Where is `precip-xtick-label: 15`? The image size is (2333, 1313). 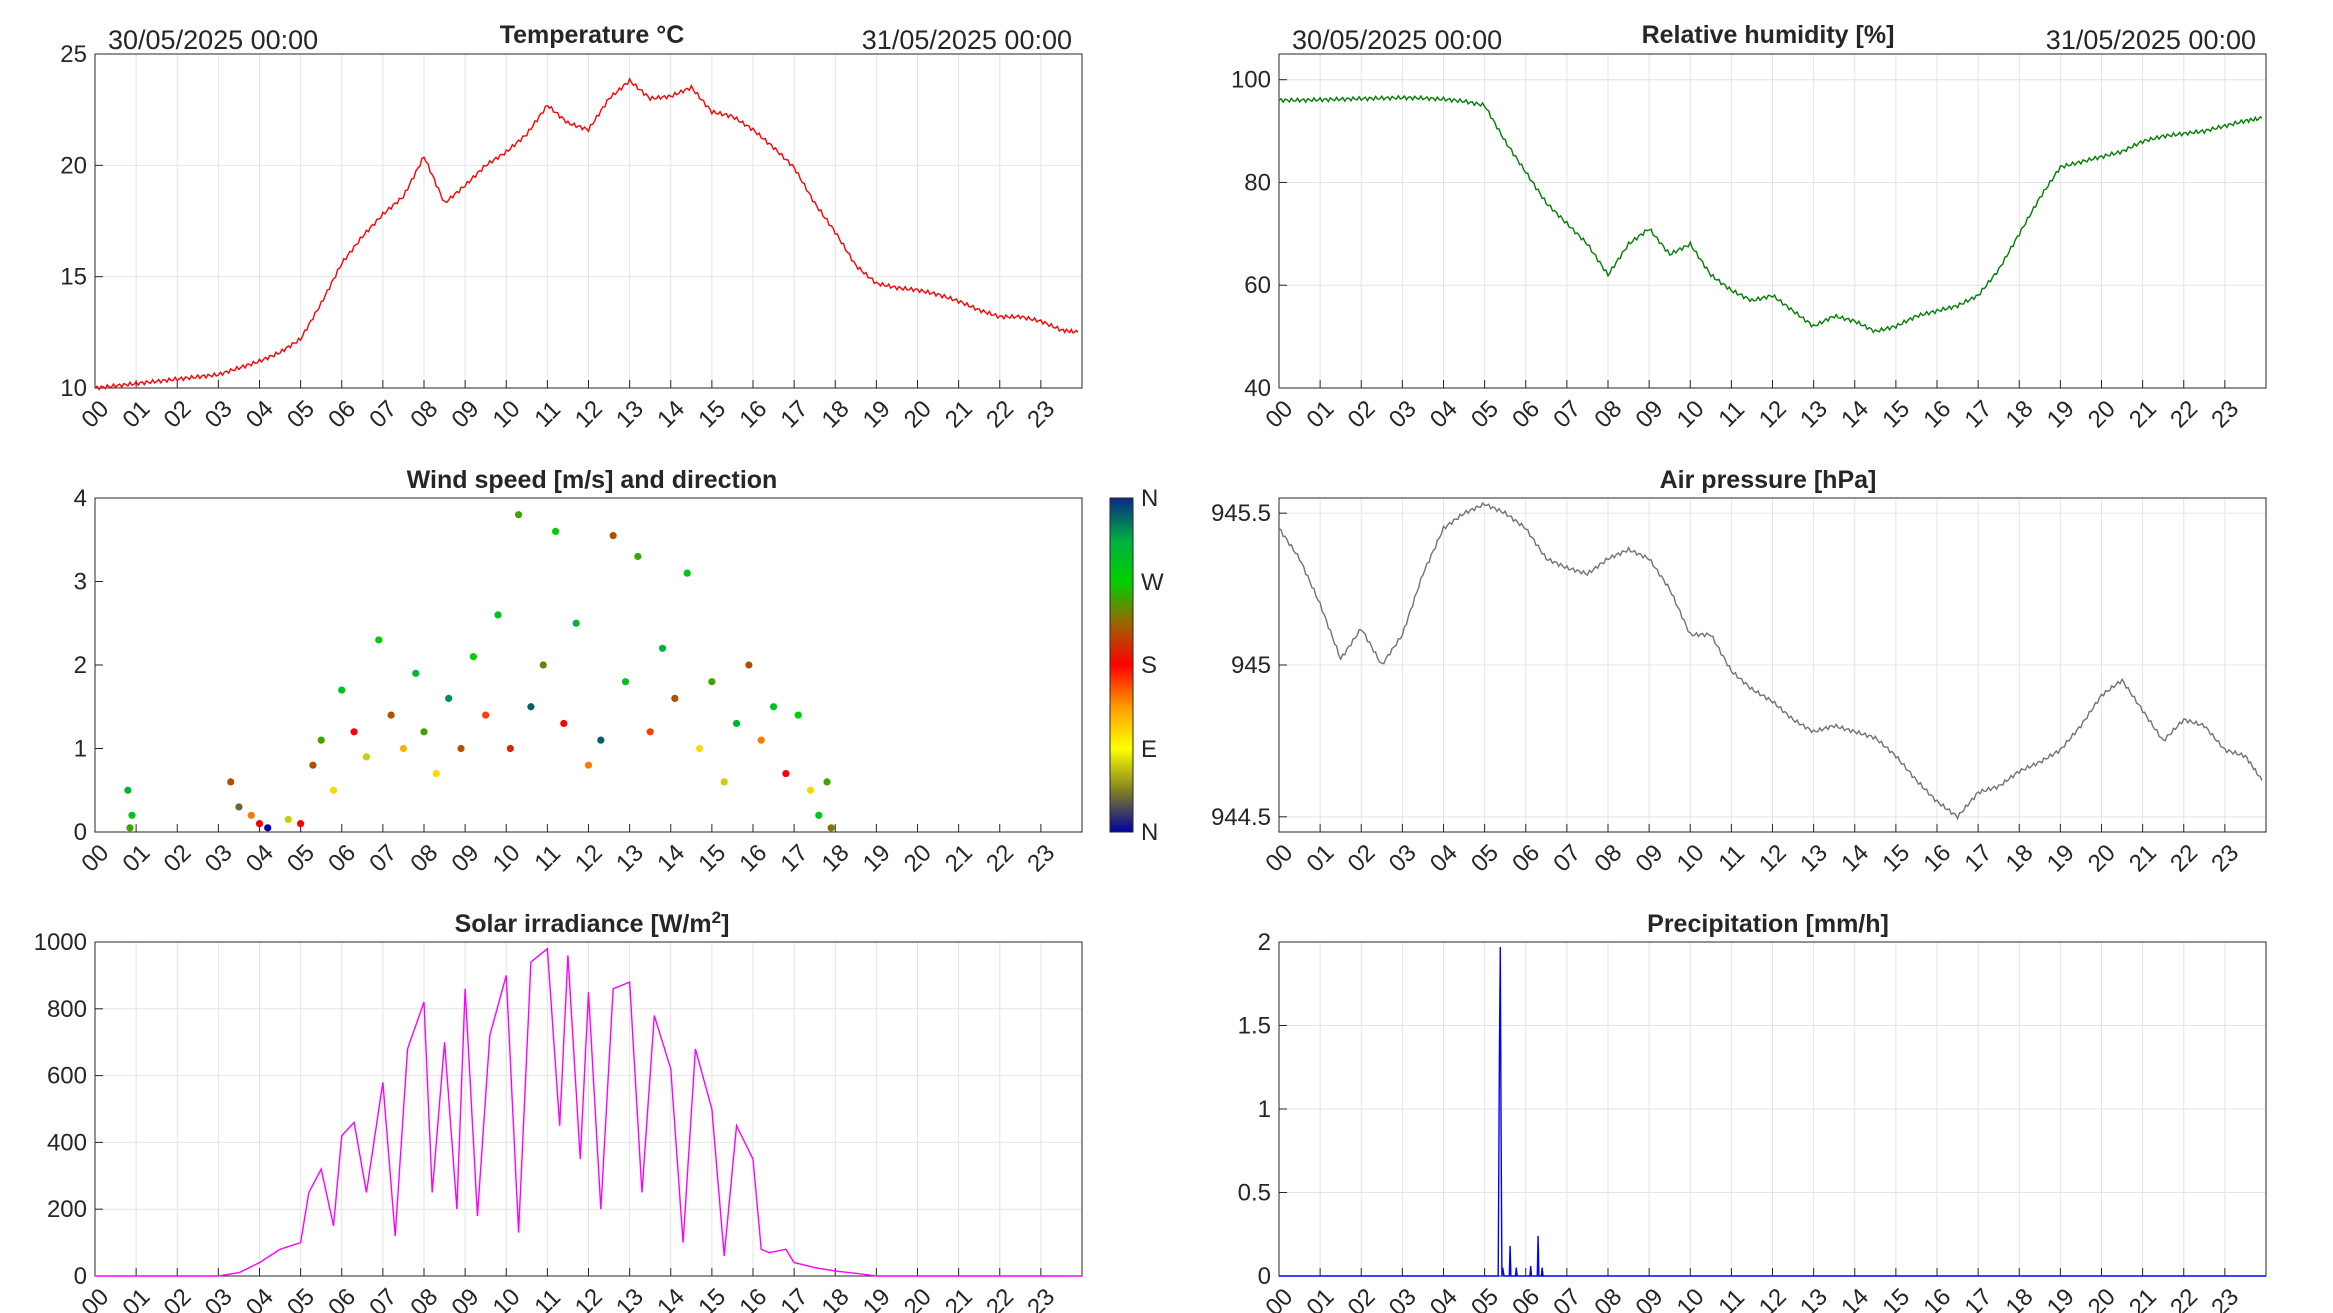 precip-xtick-label: 15 is located at coordinates (1896, 1298).